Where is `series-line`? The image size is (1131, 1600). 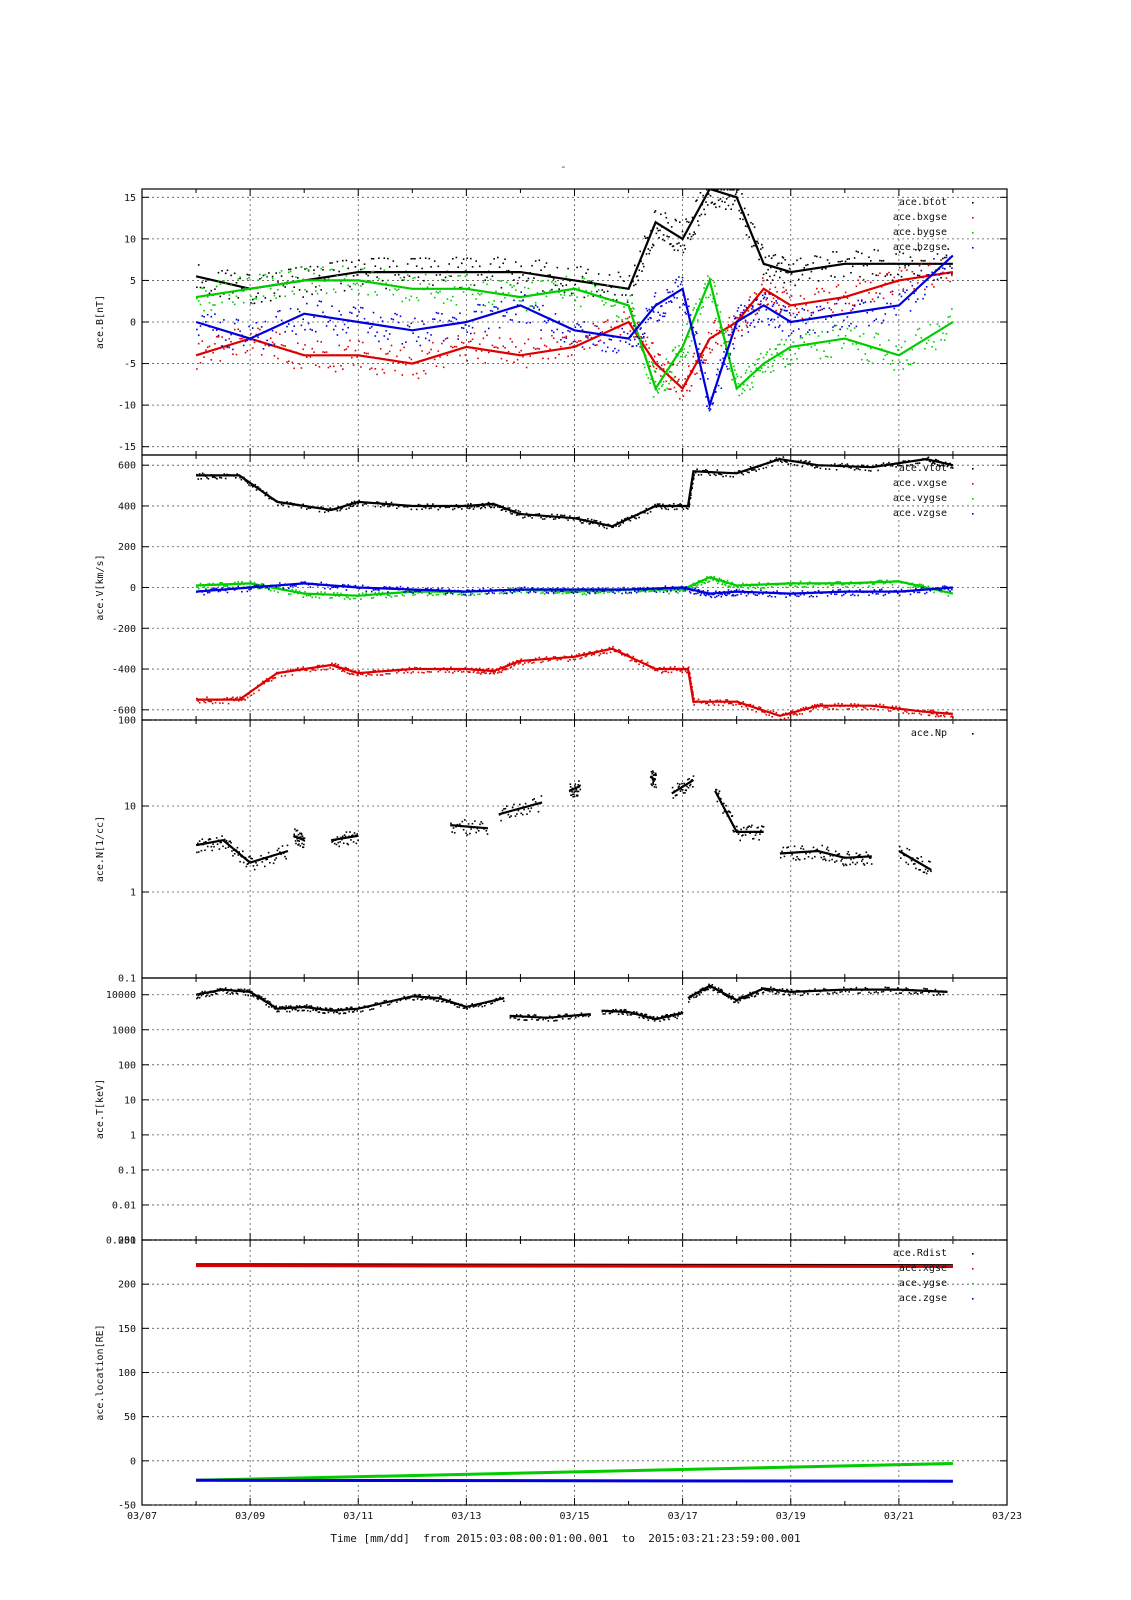
series-line is located at coordinates (574, 788).